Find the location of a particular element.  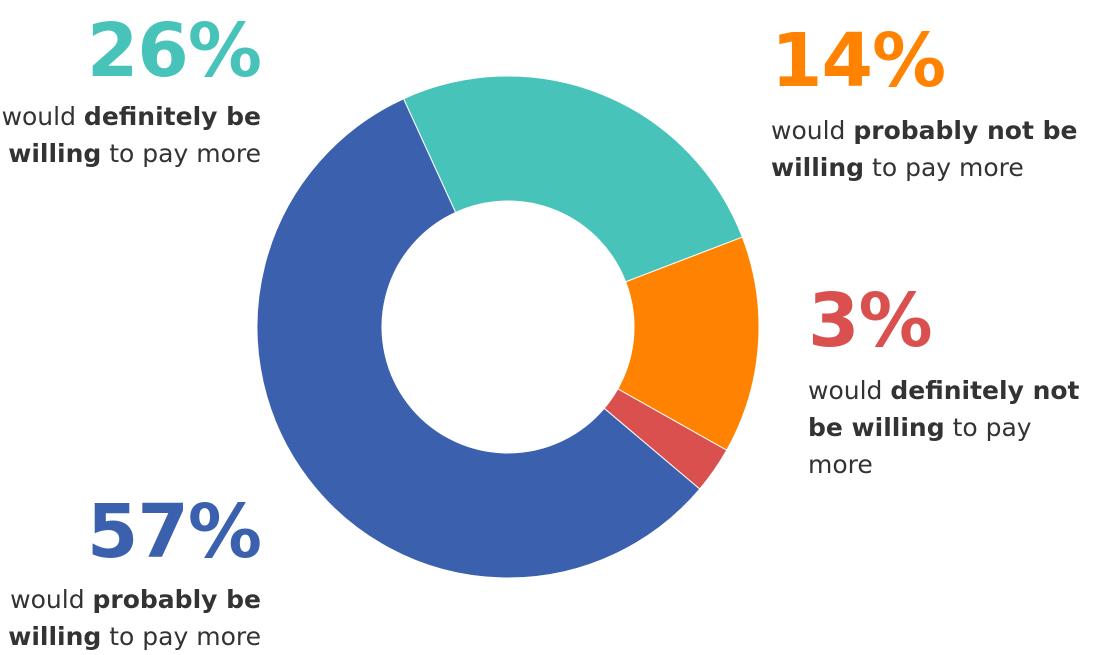

slice-description-57: would probably be willing to pay more is located at coordinates (134, 618).